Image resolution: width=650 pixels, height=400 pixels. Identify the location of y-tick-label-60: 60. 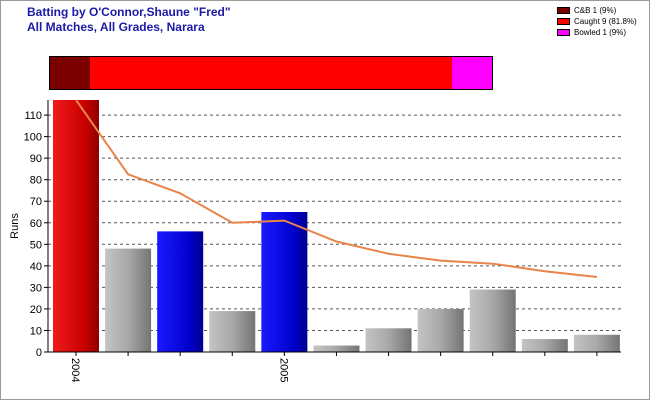
(36, 224).